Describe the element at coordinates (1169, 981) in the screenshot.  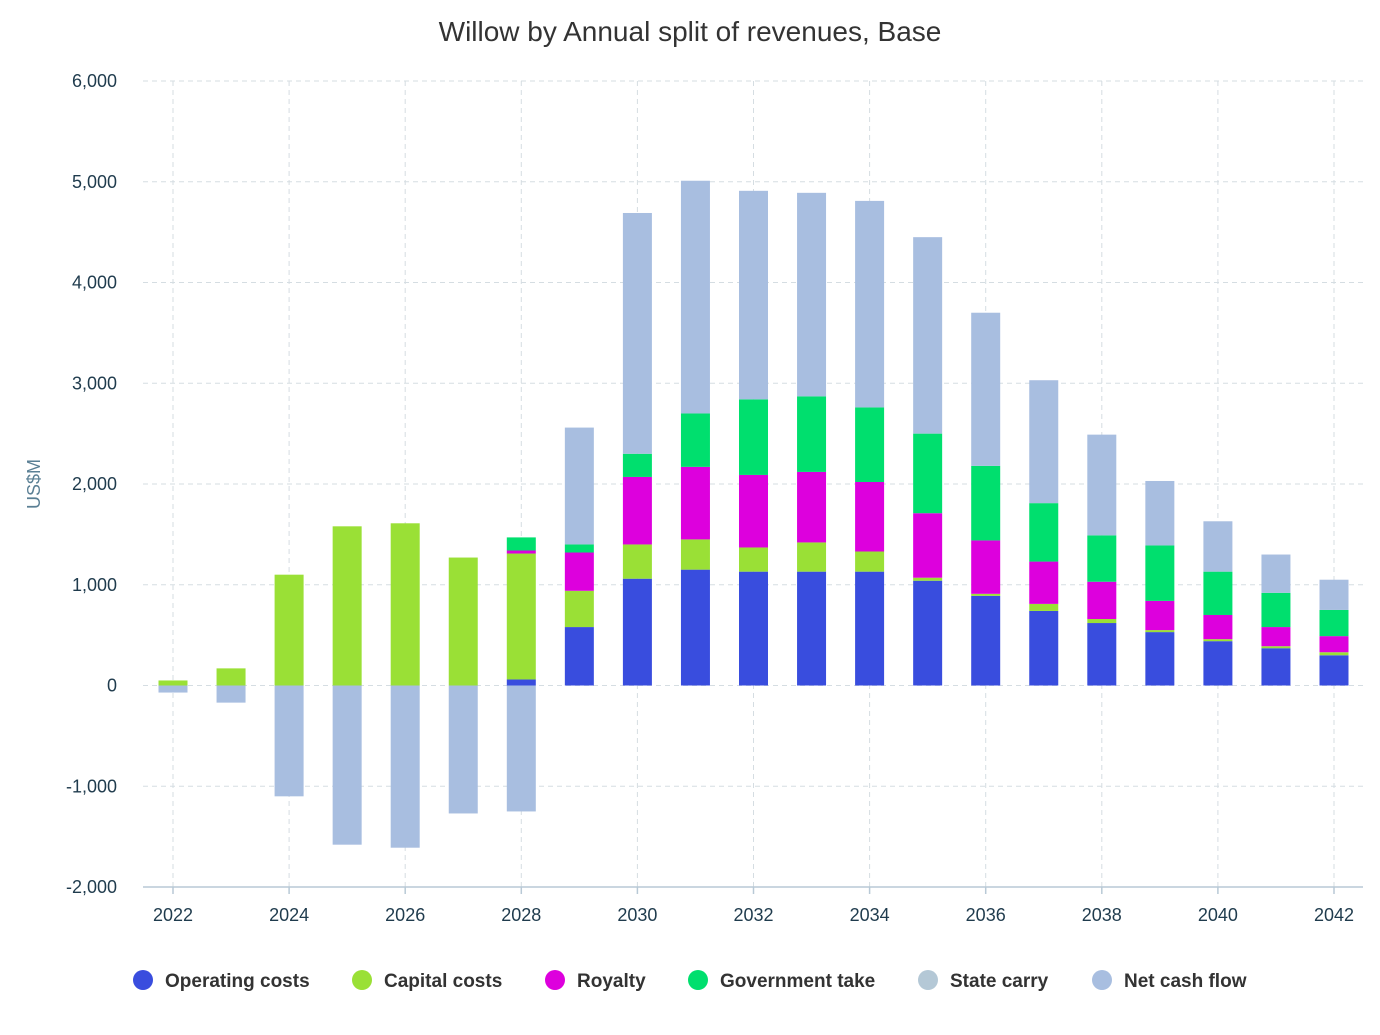
I see `legend-item: Net cash flow` at that location.